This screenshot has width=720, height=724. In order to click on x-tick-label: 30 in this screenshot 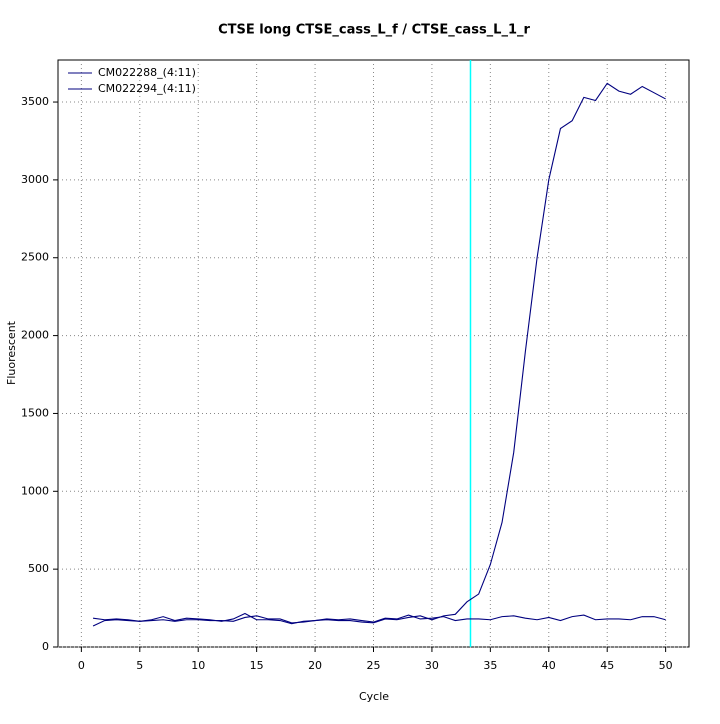, I will do `click(432, 665)`.